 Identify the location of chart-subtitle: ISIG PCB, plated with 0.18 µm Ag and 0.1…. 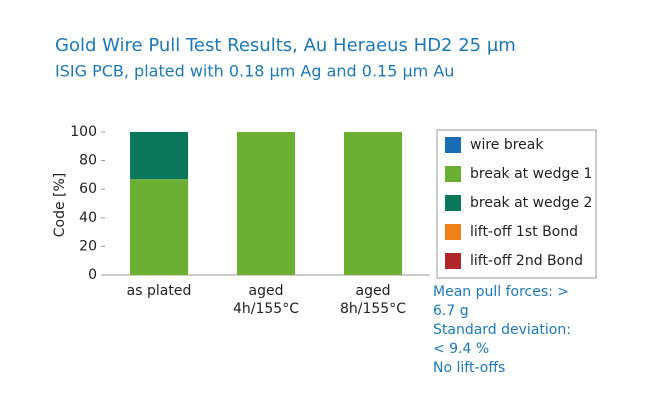
(254, 71).